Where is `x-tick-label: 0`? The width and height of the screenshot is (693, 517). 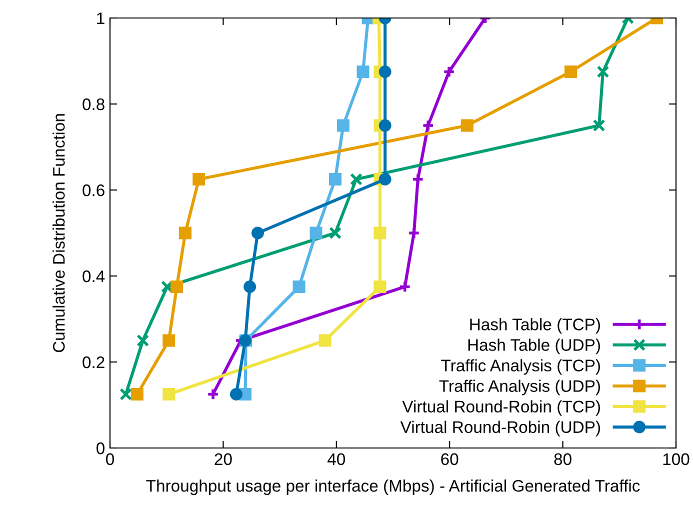 x-tick-label: 0 is located at coordinates (110, 459).